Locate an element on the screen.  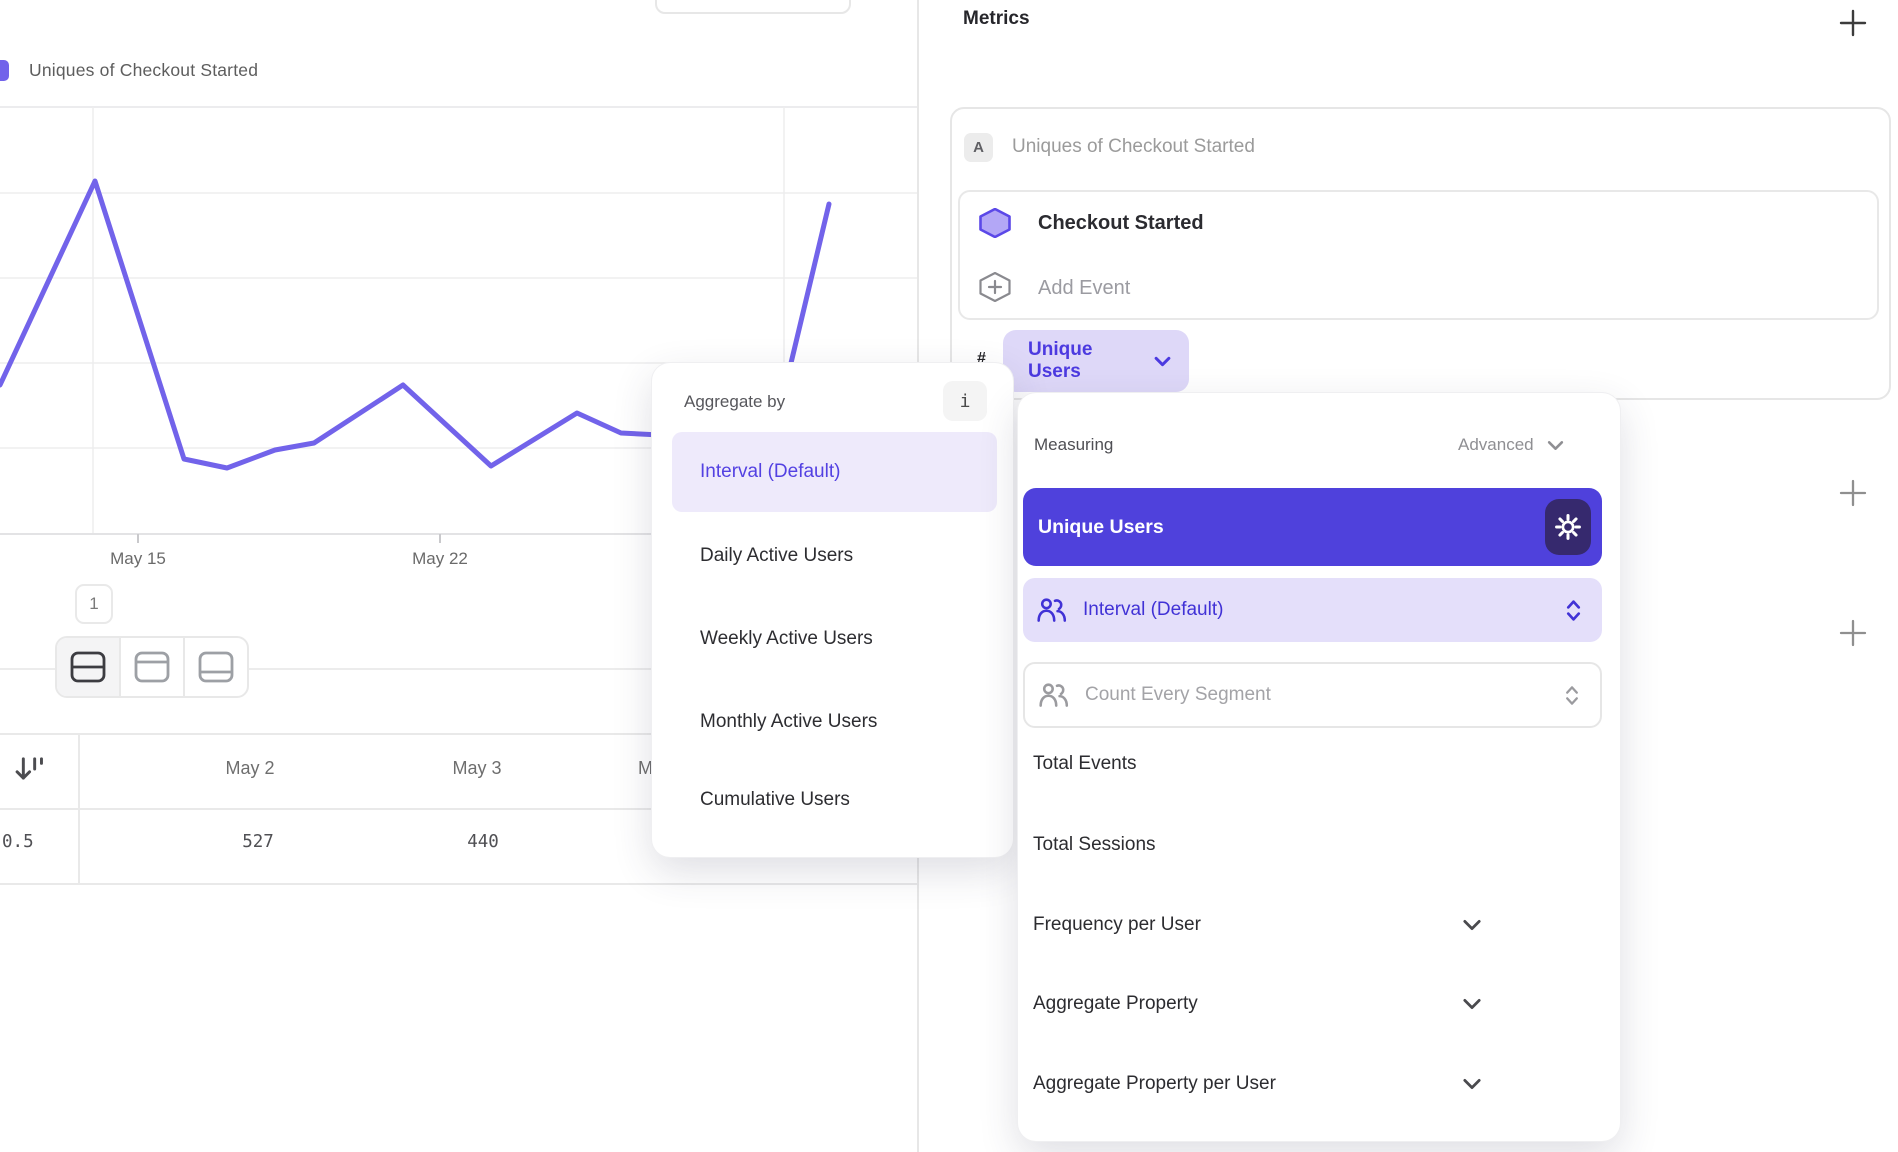
layout-split-view-button is located at coordinates (89, 667).